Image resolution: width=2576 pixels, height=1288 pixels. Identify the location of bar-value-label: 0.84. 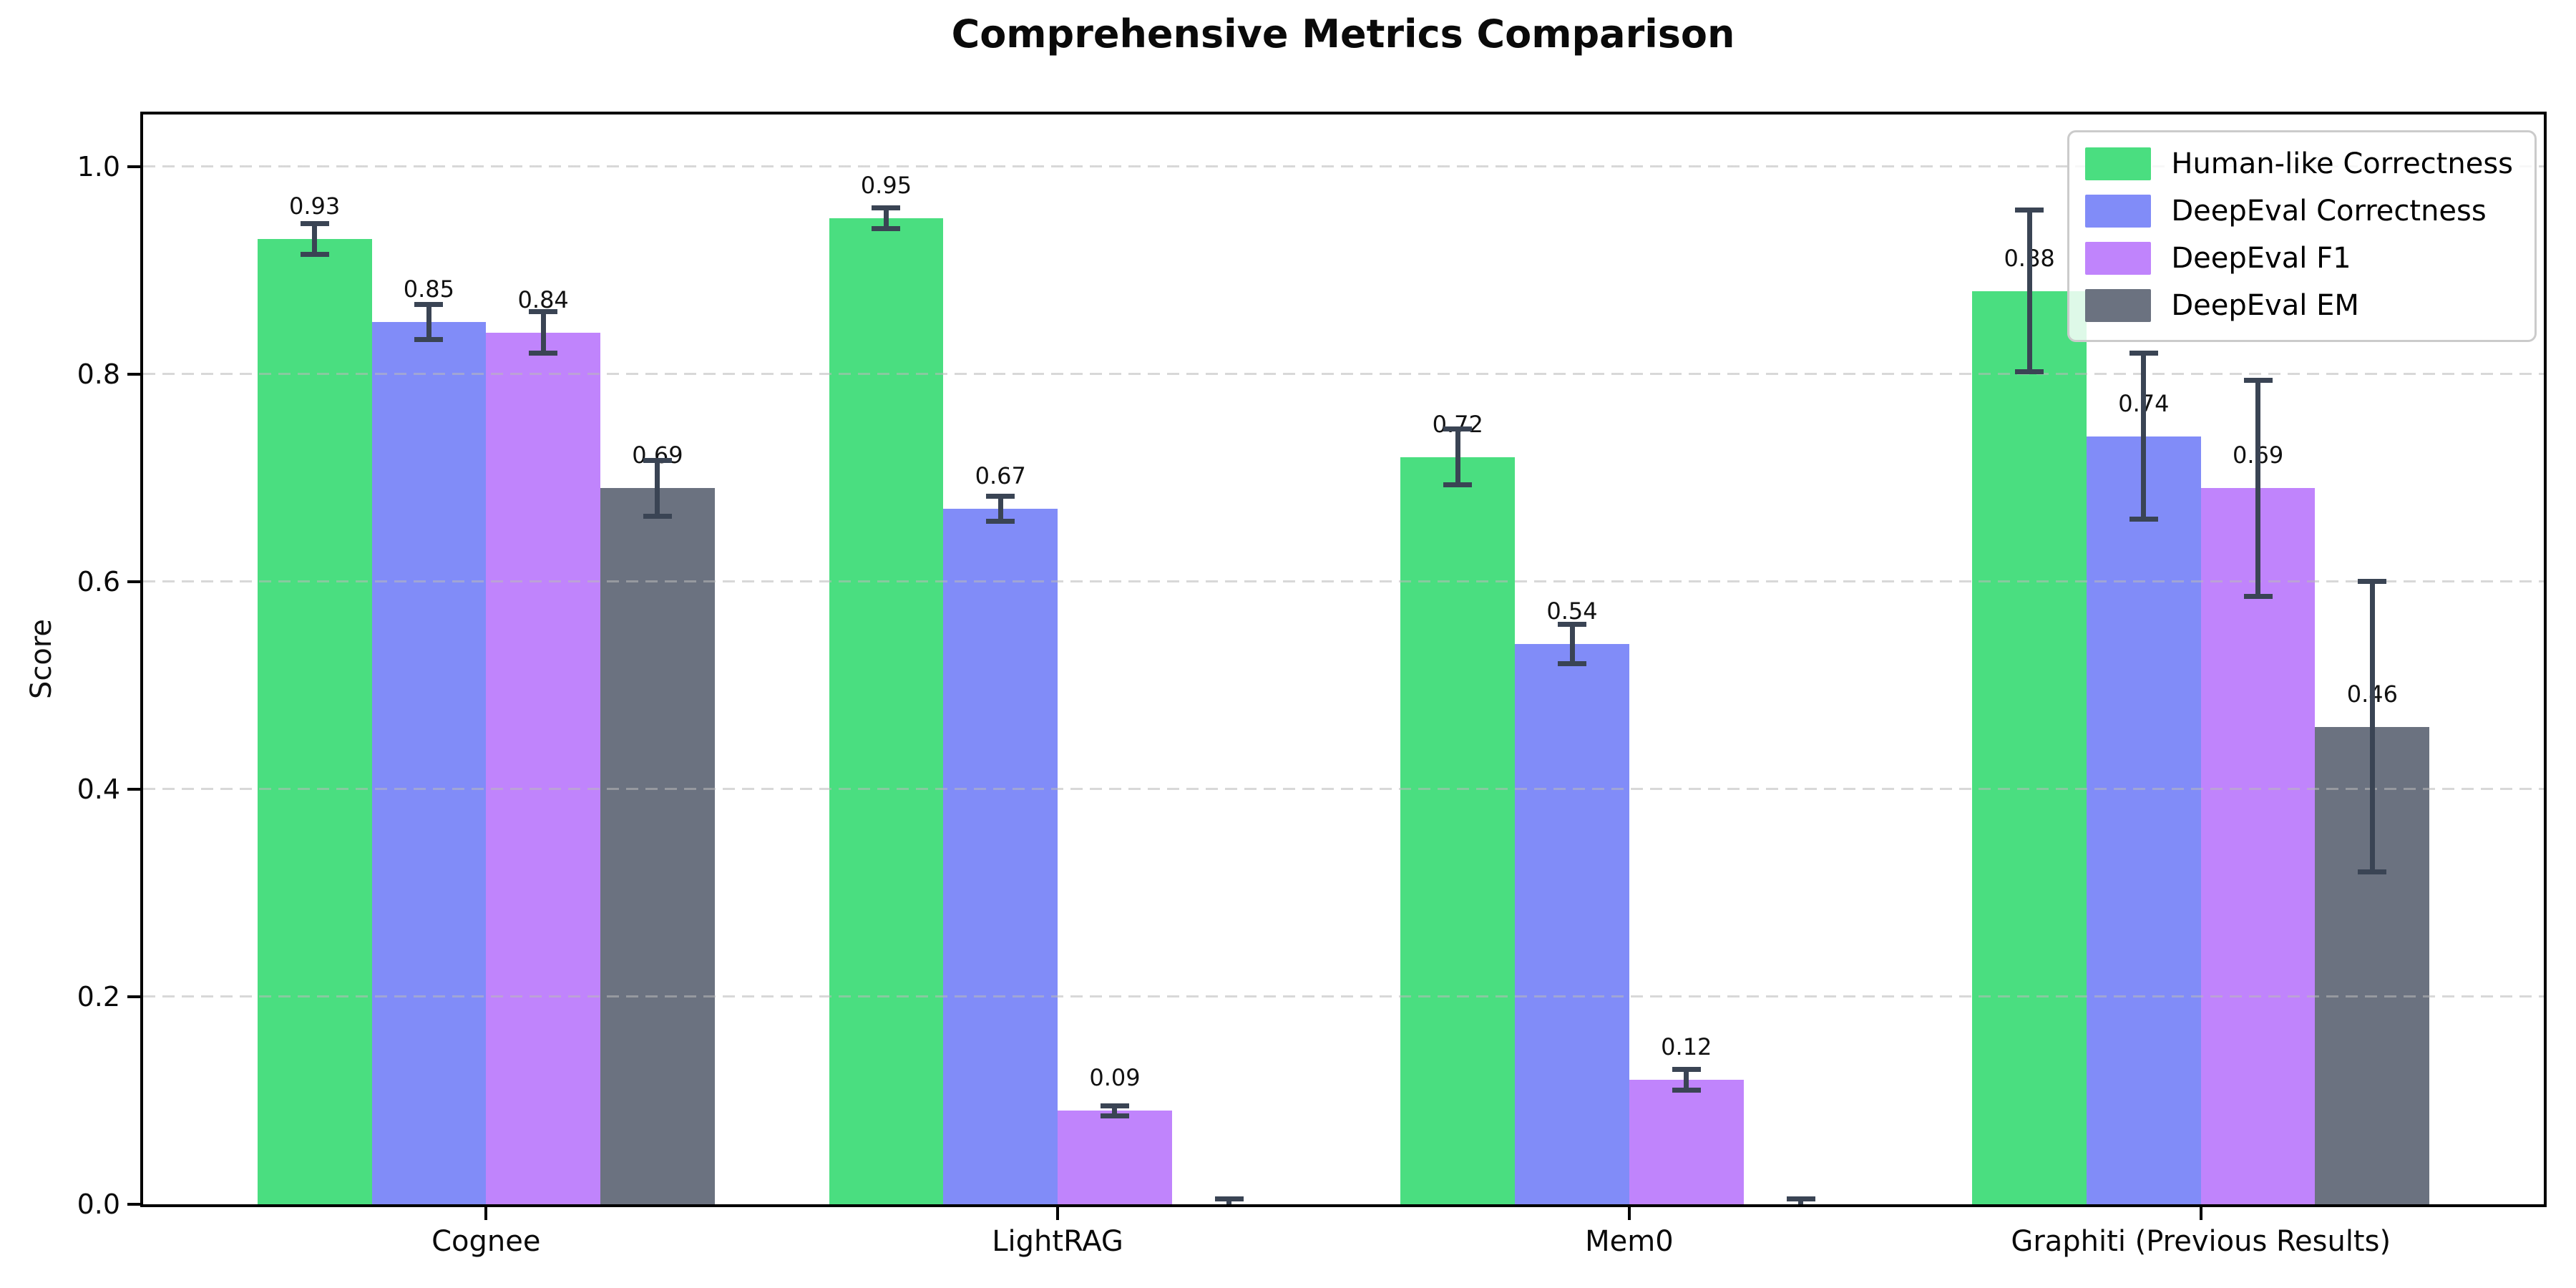
(543, 299).